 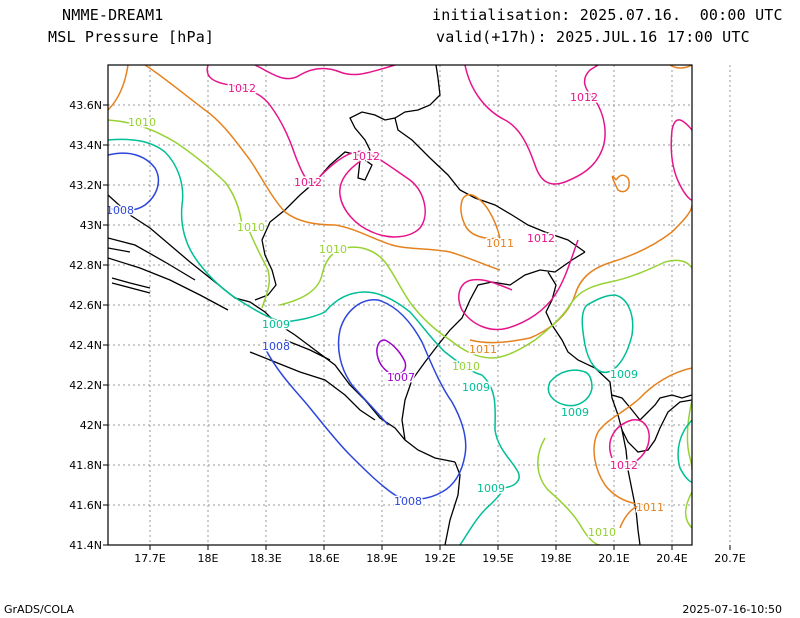 What do you see at coordinates (85, 345) in the screenshot?
I see `latitude-tick-label: 42.4N` at bounding box center [85, 345].